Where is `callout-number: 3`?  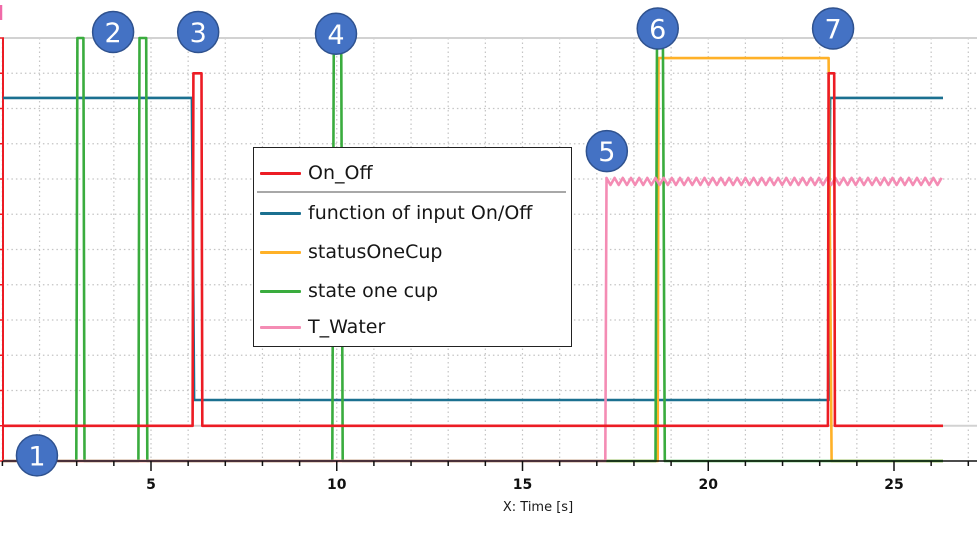 callout-number: 3 is located at coordinates (198, 33).